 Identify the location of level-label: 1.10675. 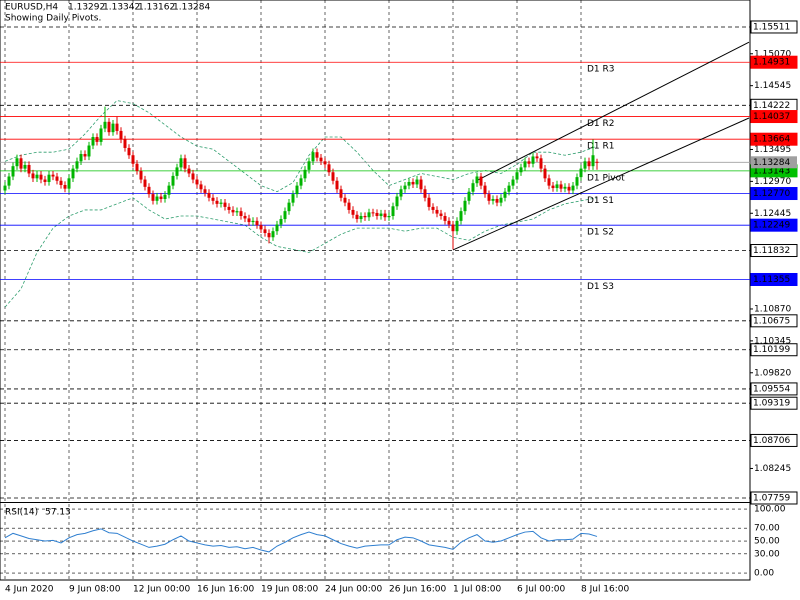
(771, 321).